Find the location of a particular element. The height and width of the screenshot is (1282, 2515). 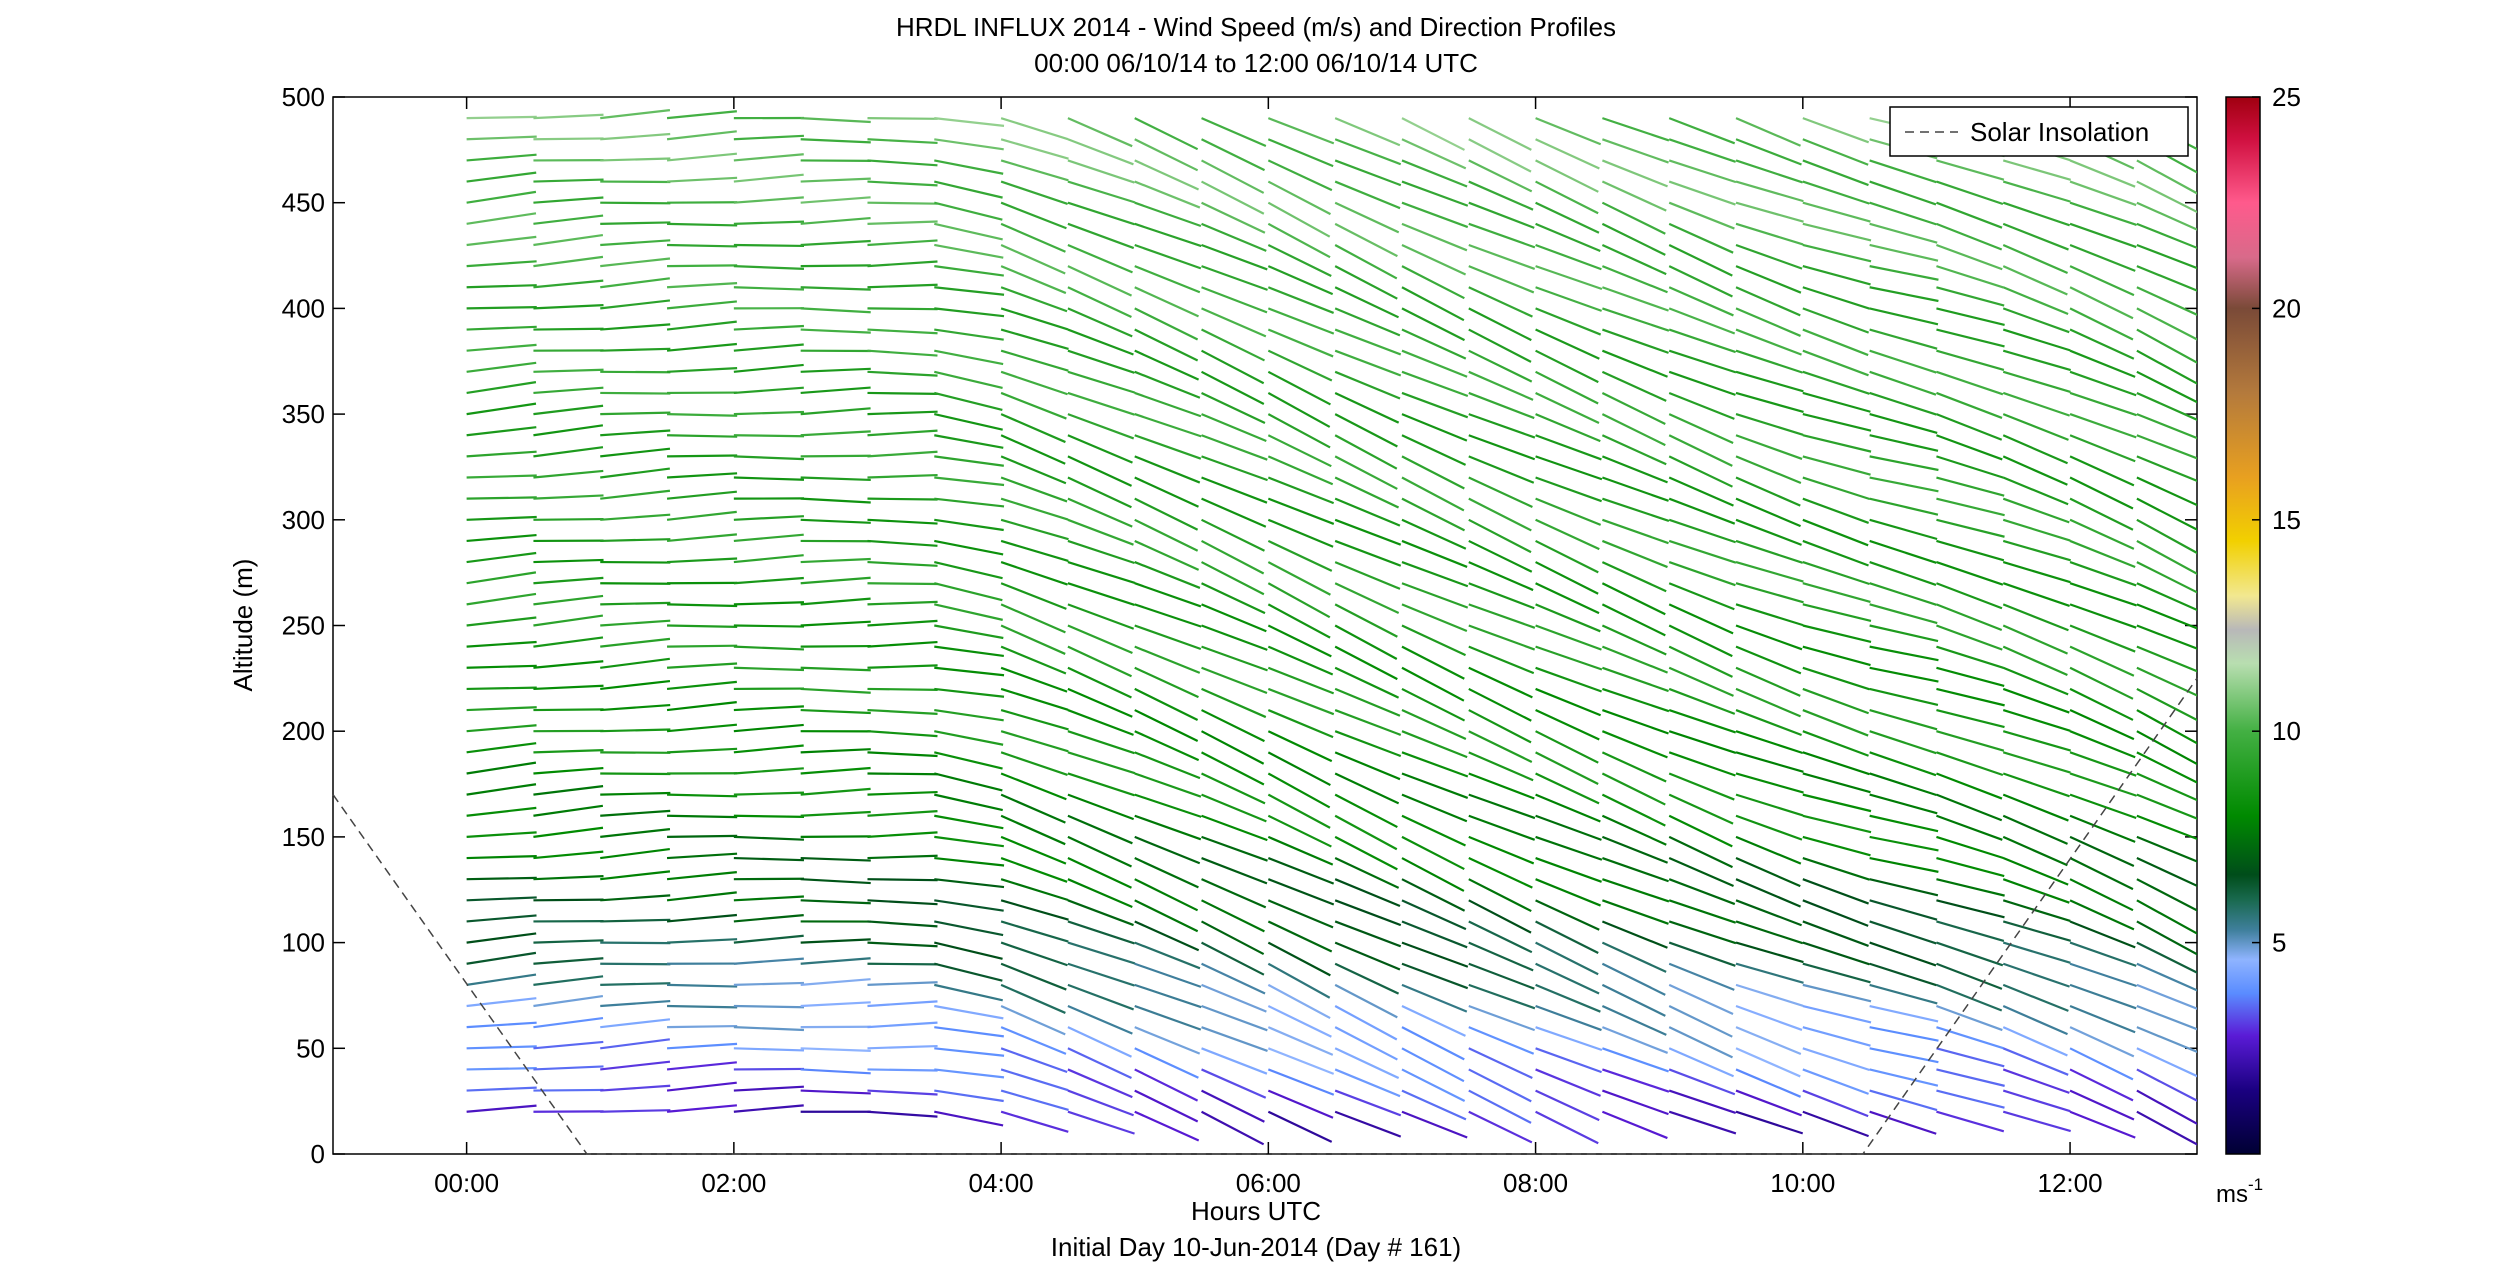

legend-label: Solar Insolation is located at coordinates (2059, 132).